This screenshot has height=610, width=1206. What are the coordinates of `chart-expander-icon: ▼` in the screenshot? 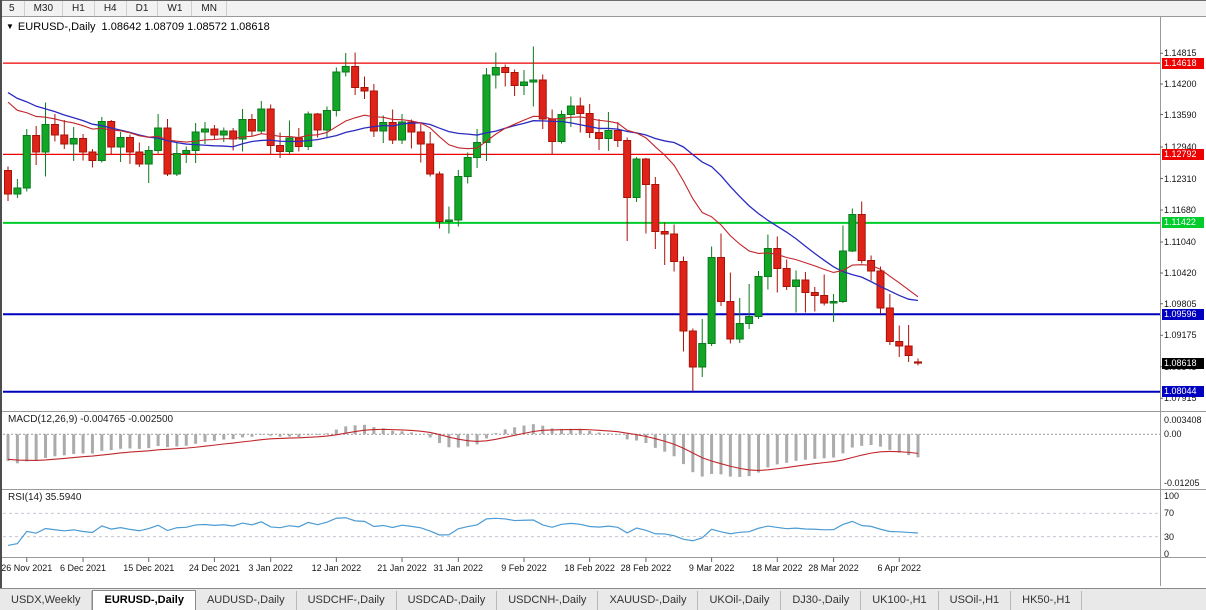 It's located at (10, 26).